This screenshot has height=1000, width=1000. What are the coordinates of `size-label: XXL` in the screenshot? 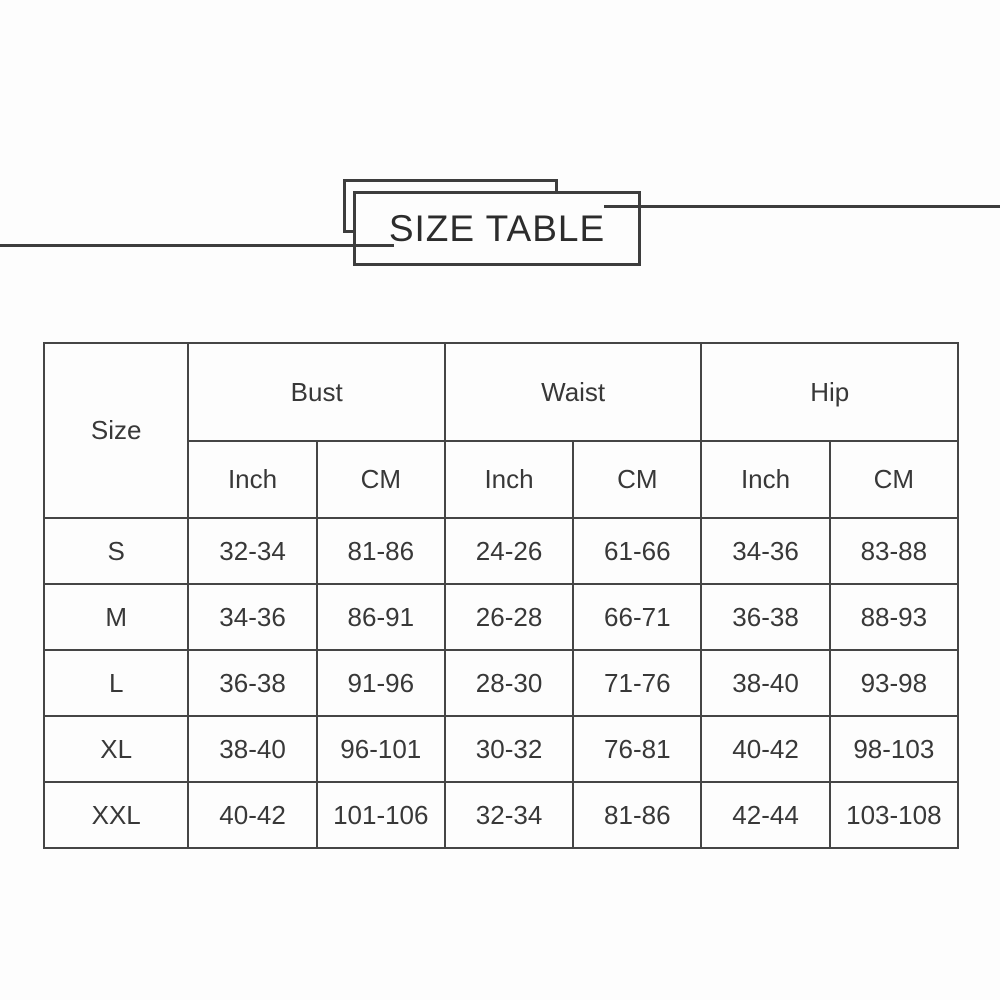 It's located at (116, 815).